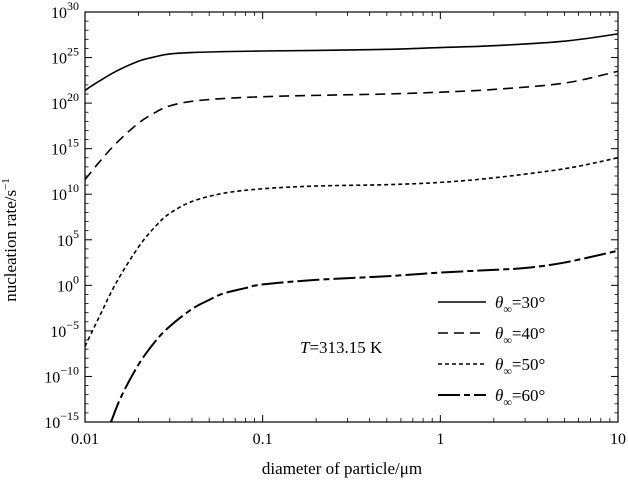  What do you see at coordinates (68, 238) in the screenshot?
I see `y-tick-label: 10⁵` at bounding box center [68, 238].